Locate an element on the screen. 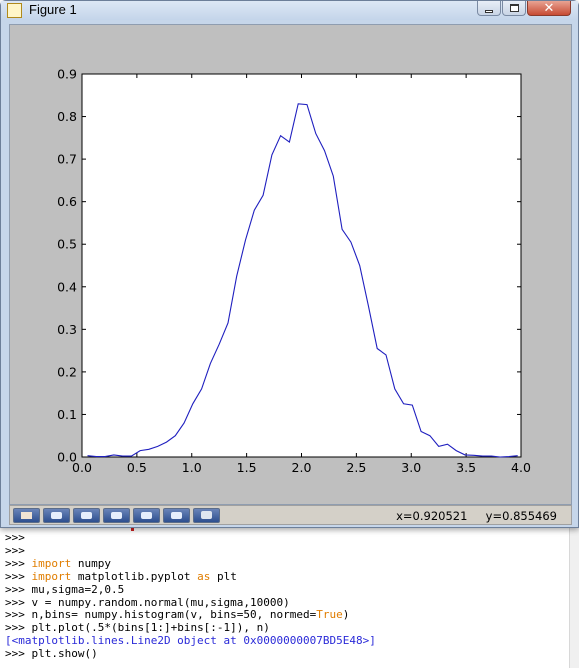  forward-button is located at coordinates (86, 515).